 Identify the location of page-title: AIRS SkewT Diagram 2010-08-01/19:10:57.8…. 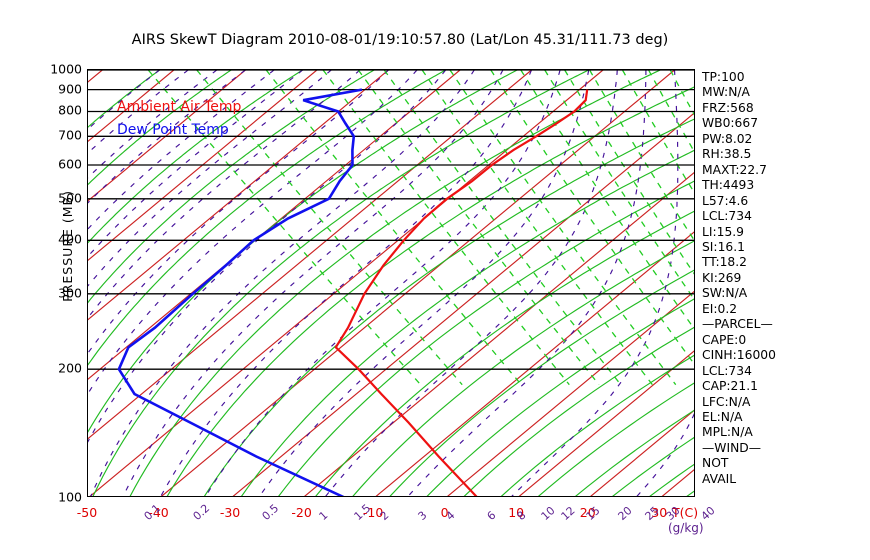
(400, 40).